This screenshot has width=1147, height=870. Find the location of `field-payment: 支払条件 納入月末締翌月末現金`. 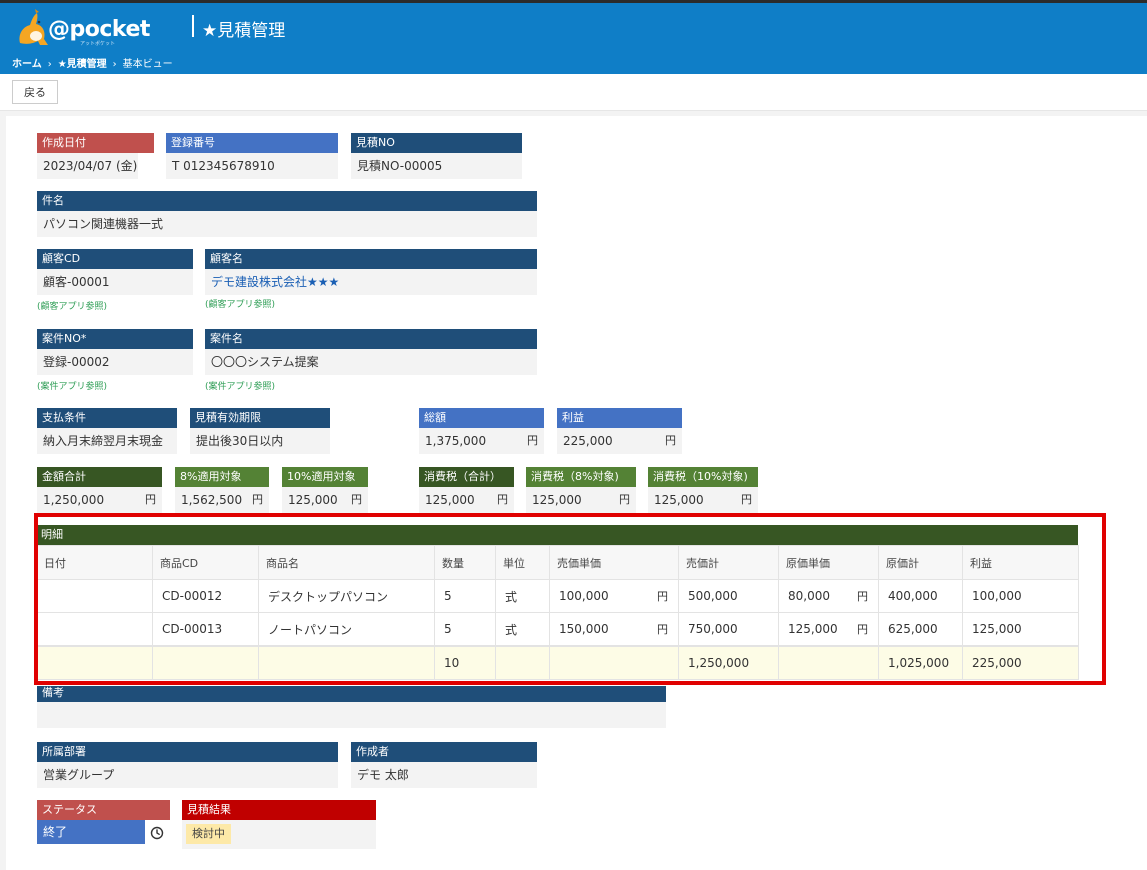

field-payment: 支払条件 納入月末締翌月末現金 is located at coordinates (107, 431).